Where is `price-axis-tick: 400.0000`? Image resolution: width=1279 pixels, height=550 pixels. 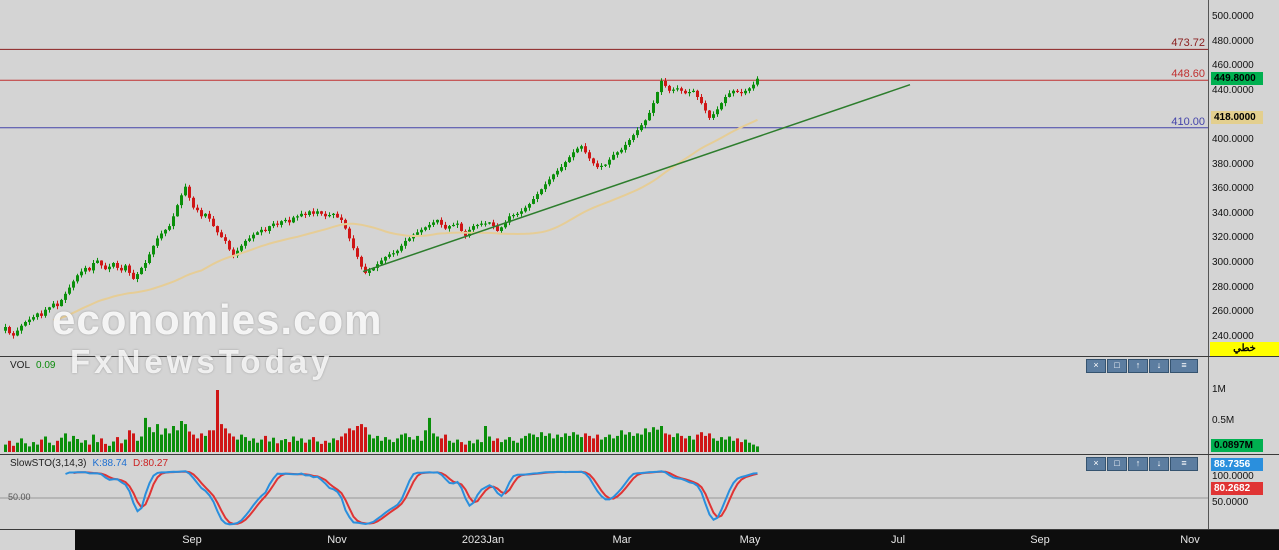
price-axis-tick: 400.0000 is located at coordinates (1233, 139).